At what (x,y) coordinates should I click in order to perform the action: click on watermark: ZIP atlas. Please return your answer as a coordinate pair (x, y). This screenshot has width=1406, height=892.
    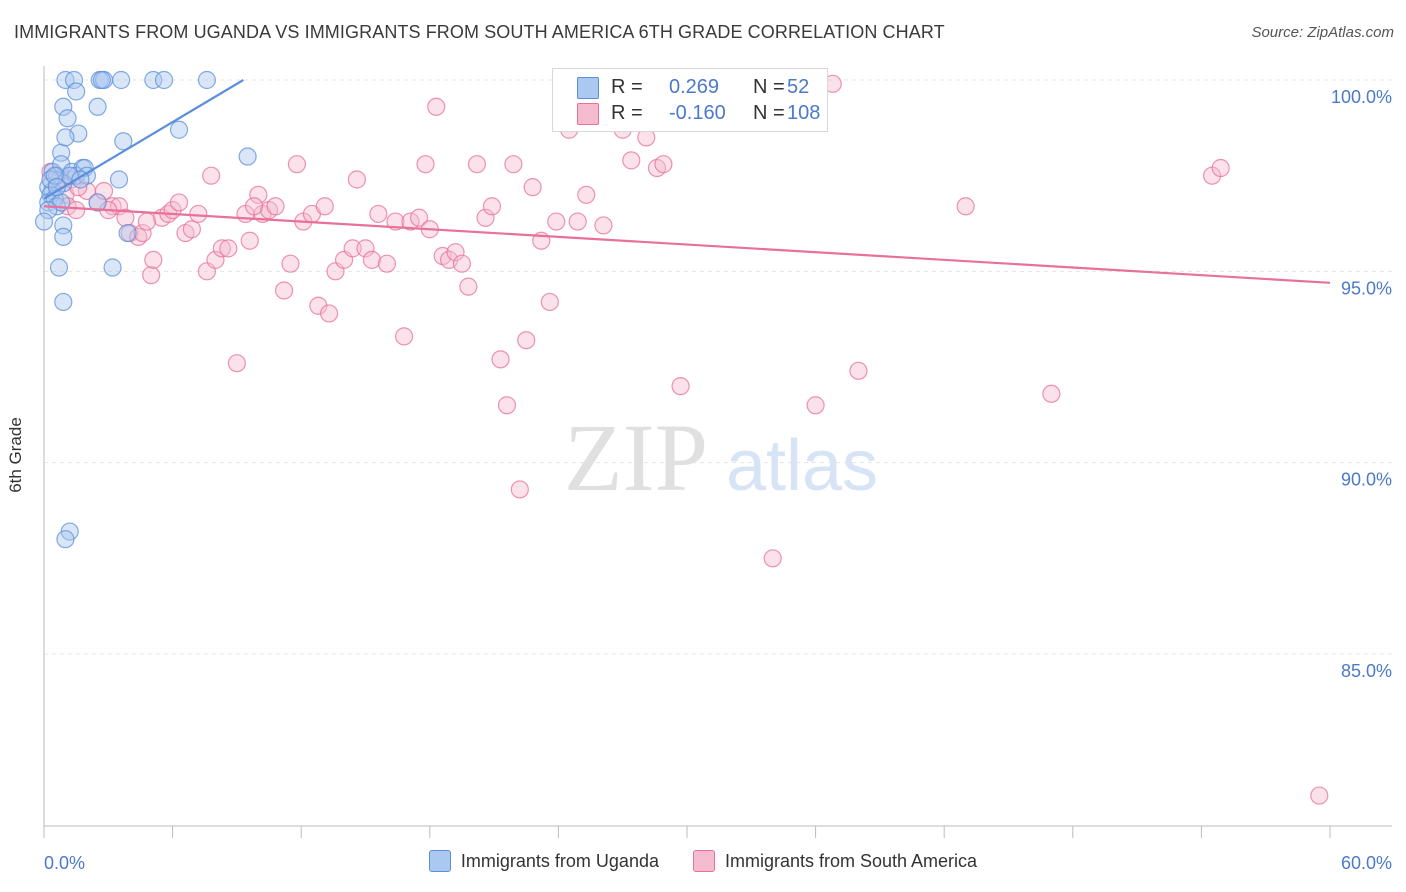
    Looking at the image, I should click on (721, 457).